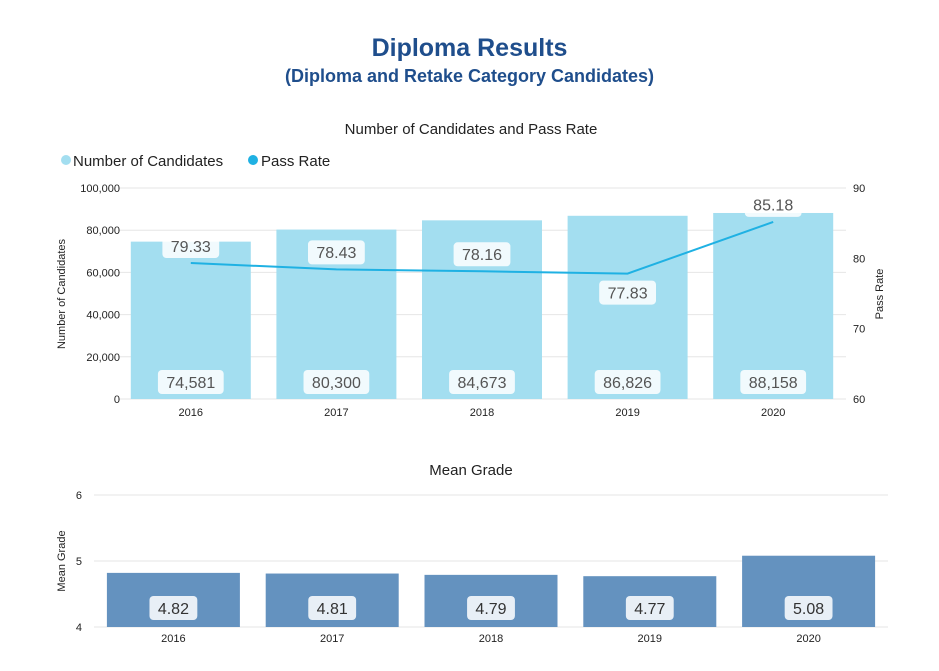  I want to click on chart2-x-ticks: 2016 2017 2018 2019 2020, so click(491, 639).